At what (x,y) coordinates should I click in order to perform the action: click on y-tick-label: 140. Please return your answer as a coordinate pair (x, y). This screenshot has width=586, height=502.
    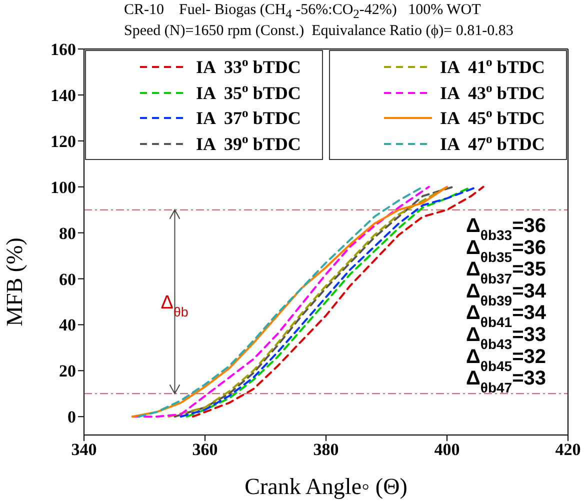
    Looking at the image, I should click on (63, 95).